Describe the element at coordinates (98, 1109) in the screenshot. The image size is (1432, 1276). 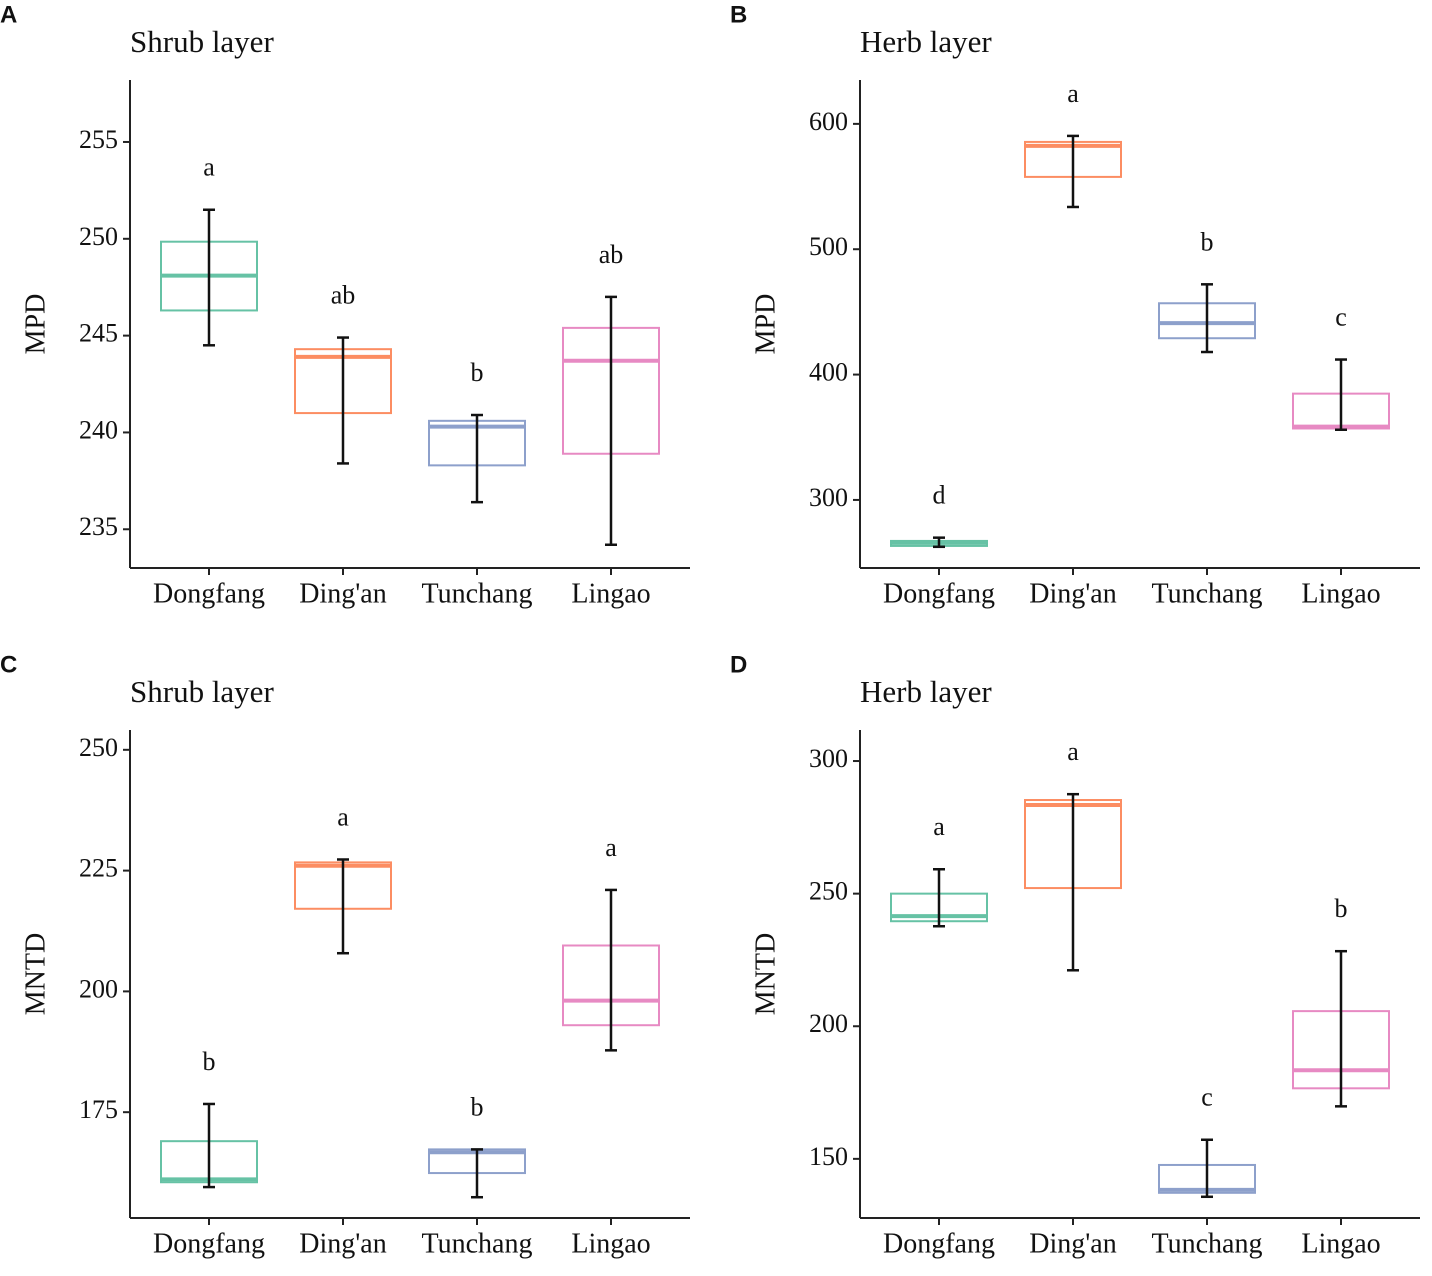
I see `y-tick-label: 175` at that location.